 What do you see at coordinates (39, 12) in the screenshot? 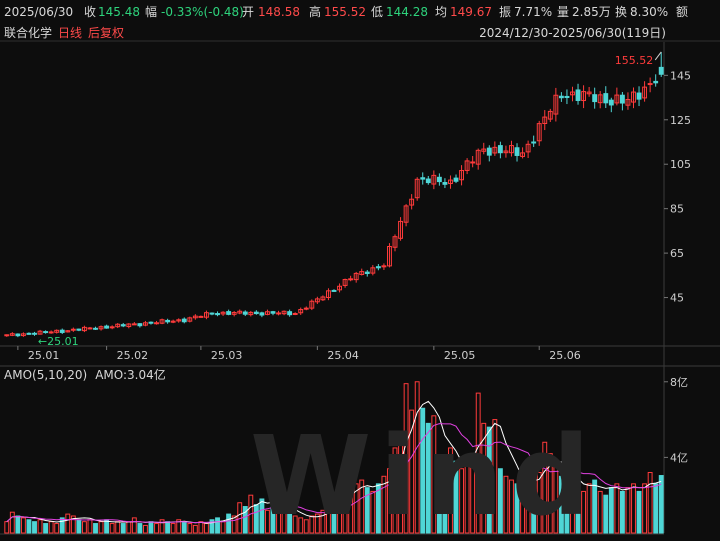
I see `quote-date: 2025/06/30` at bounding box center [39, 12].